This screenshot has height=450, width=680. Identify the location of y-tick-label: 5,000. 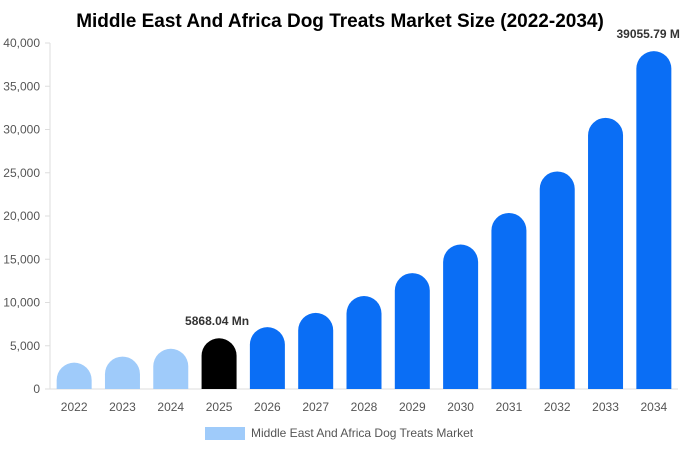
(25, 346).